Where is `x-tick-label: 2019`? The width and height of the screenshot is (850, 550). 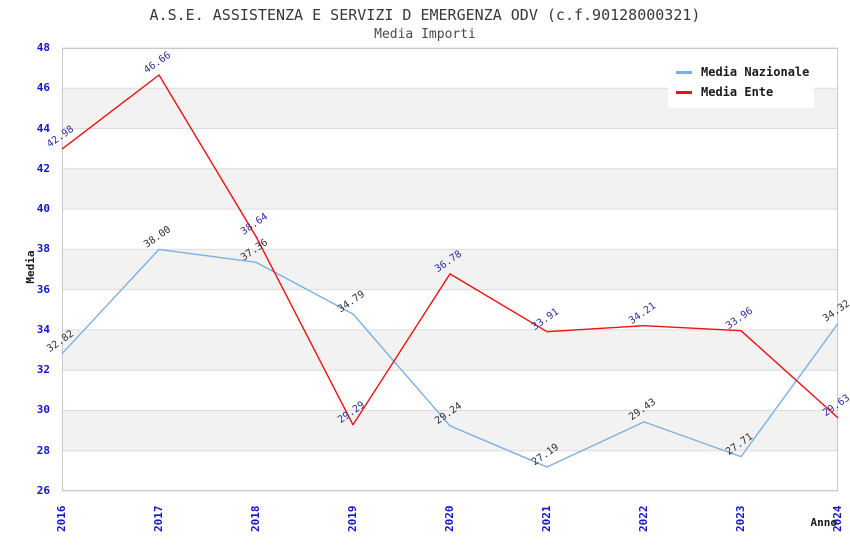 x-tick-label: 2019 is located at coordinates (352, 519).